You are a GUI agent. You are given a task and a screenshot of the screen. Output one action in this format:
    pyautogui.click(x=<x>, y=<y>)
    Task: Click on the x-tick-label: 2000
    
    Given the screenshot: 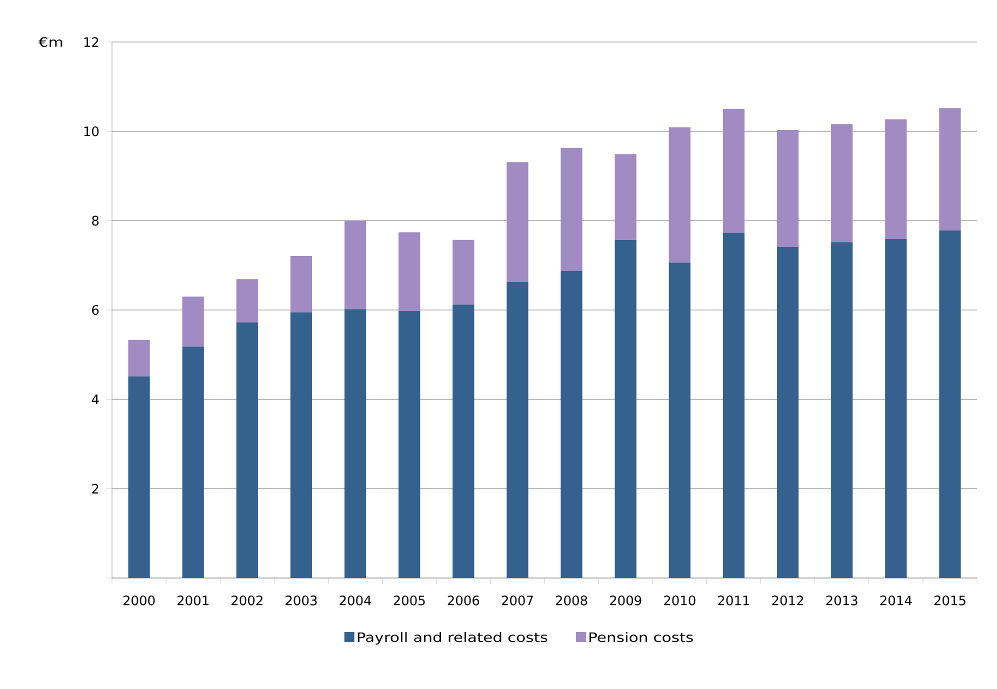 What is the action you would take?
    pyautogui.click(x=139, y=601)
    